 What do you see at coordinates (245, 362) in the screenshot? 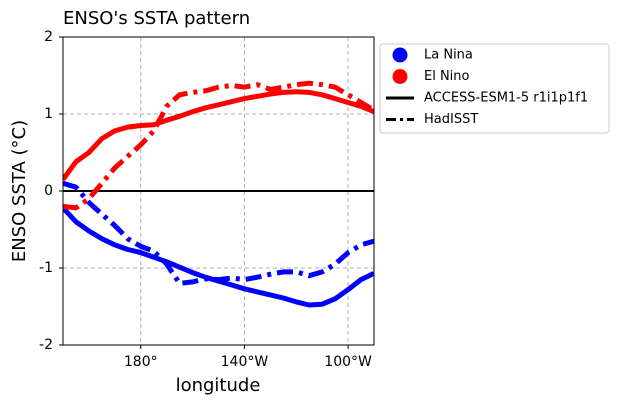
I see `x-tick-label: 140°W` at bounding box center [245, 362].